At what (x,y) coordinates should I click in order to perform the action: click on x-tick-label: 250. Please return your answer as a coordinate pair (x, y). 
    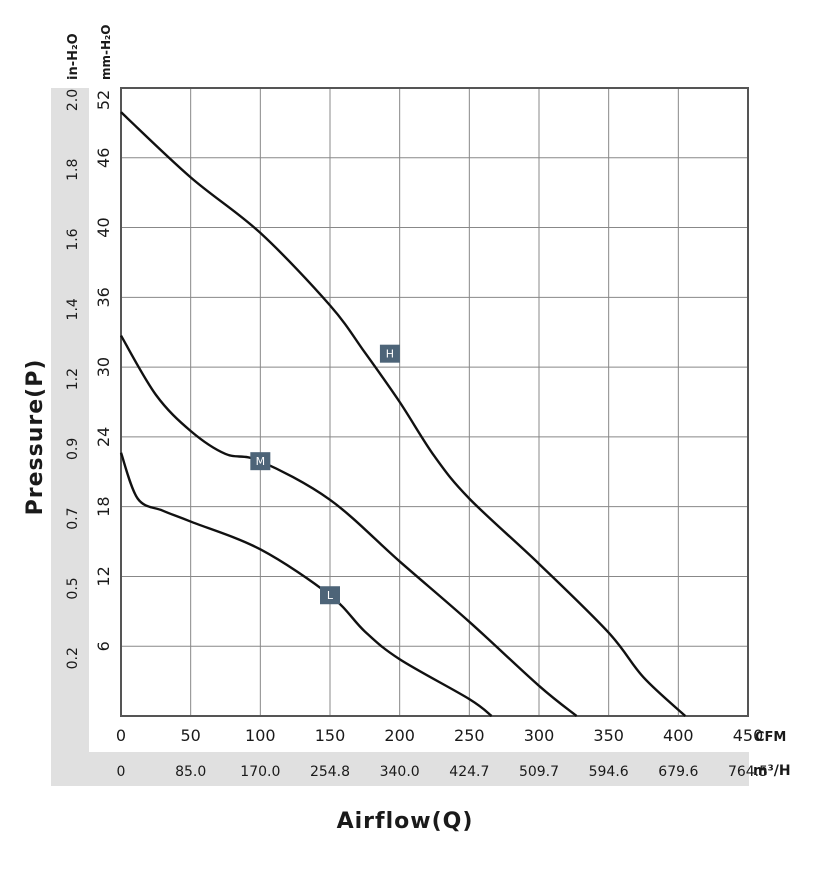
    Looking at the image, I should click on (469, 735).